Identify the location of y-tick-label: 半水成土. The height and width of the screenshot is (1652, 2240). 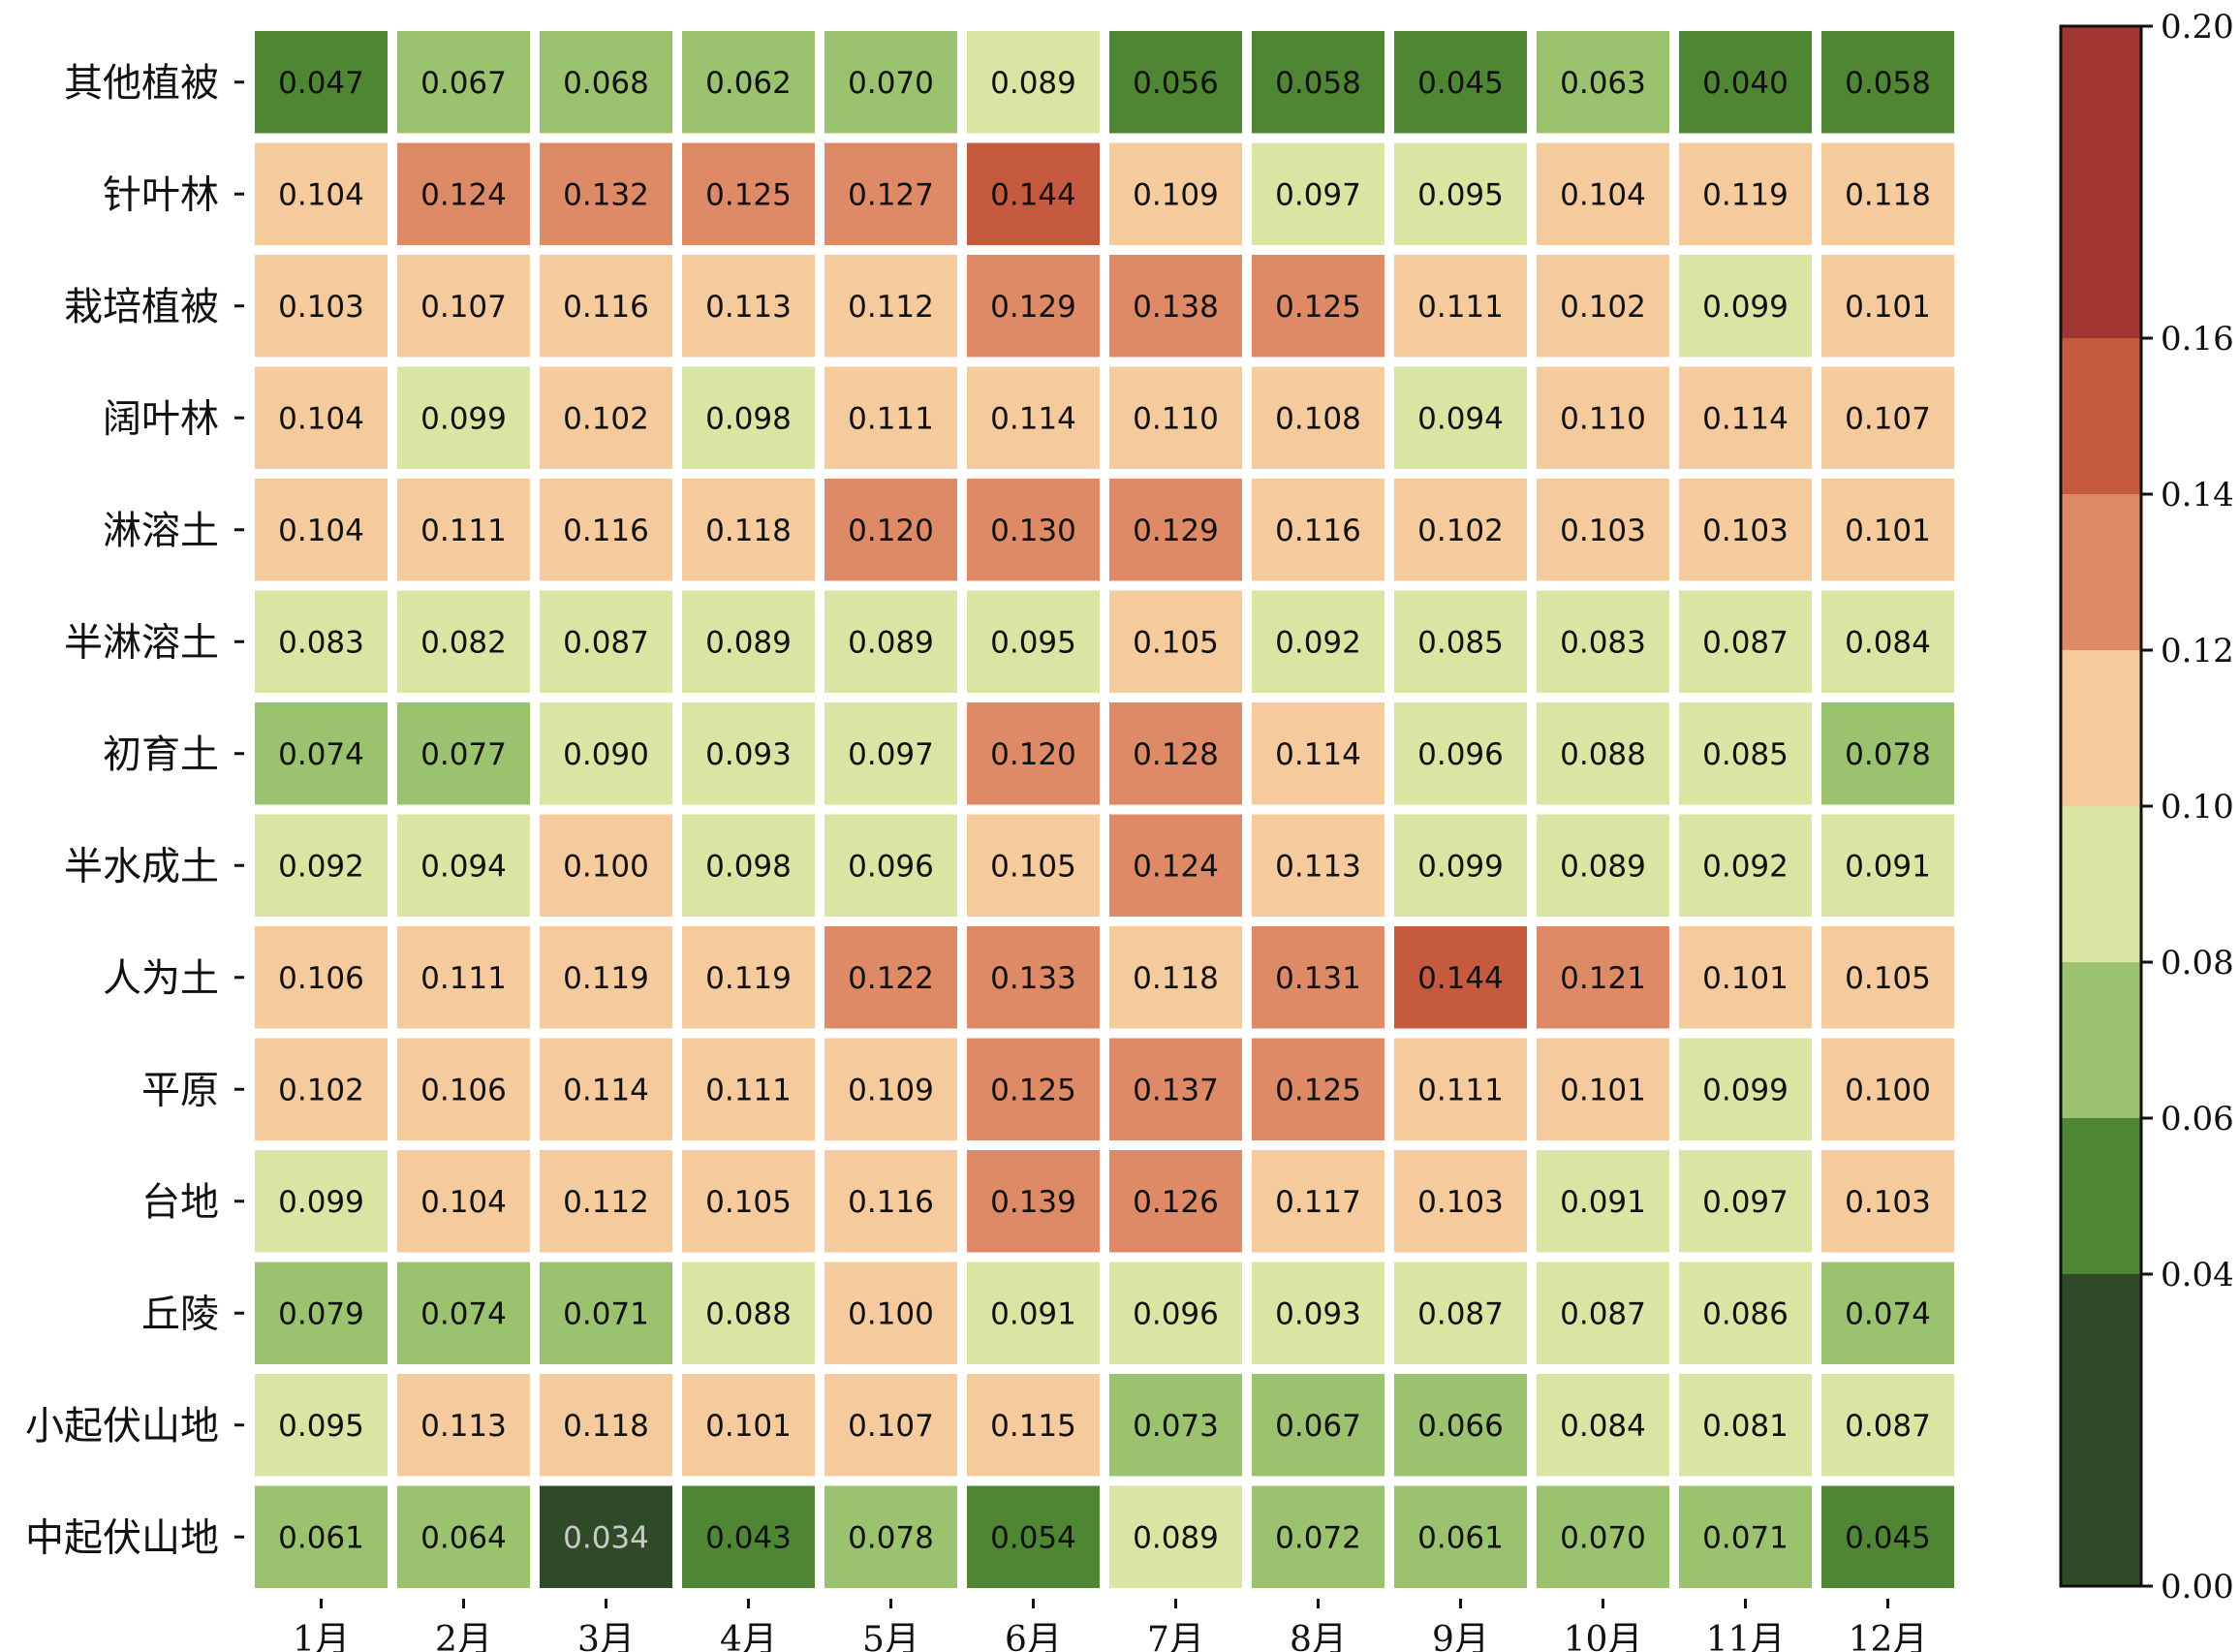
(141, 866).